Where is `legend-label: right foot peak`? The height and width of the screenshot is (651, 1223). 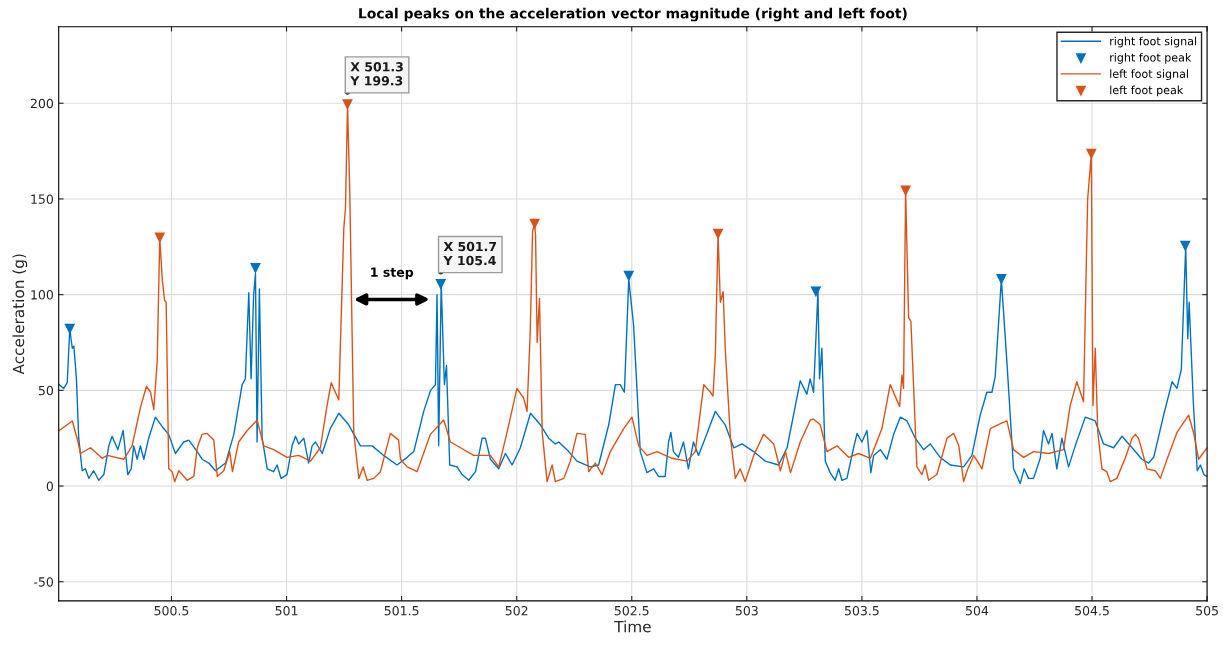
legend-label: right foot peak is located at coordinates (1151, 58).